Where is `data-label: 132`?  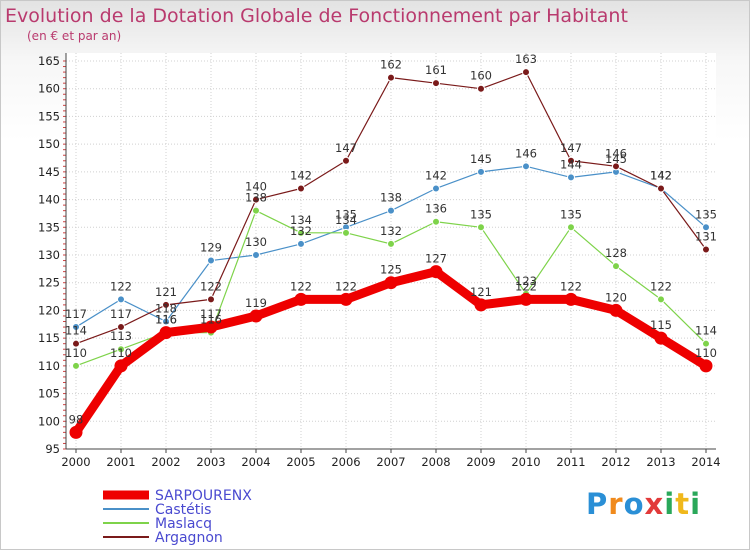 data-label: 132 is located at coordinates (301, 231).